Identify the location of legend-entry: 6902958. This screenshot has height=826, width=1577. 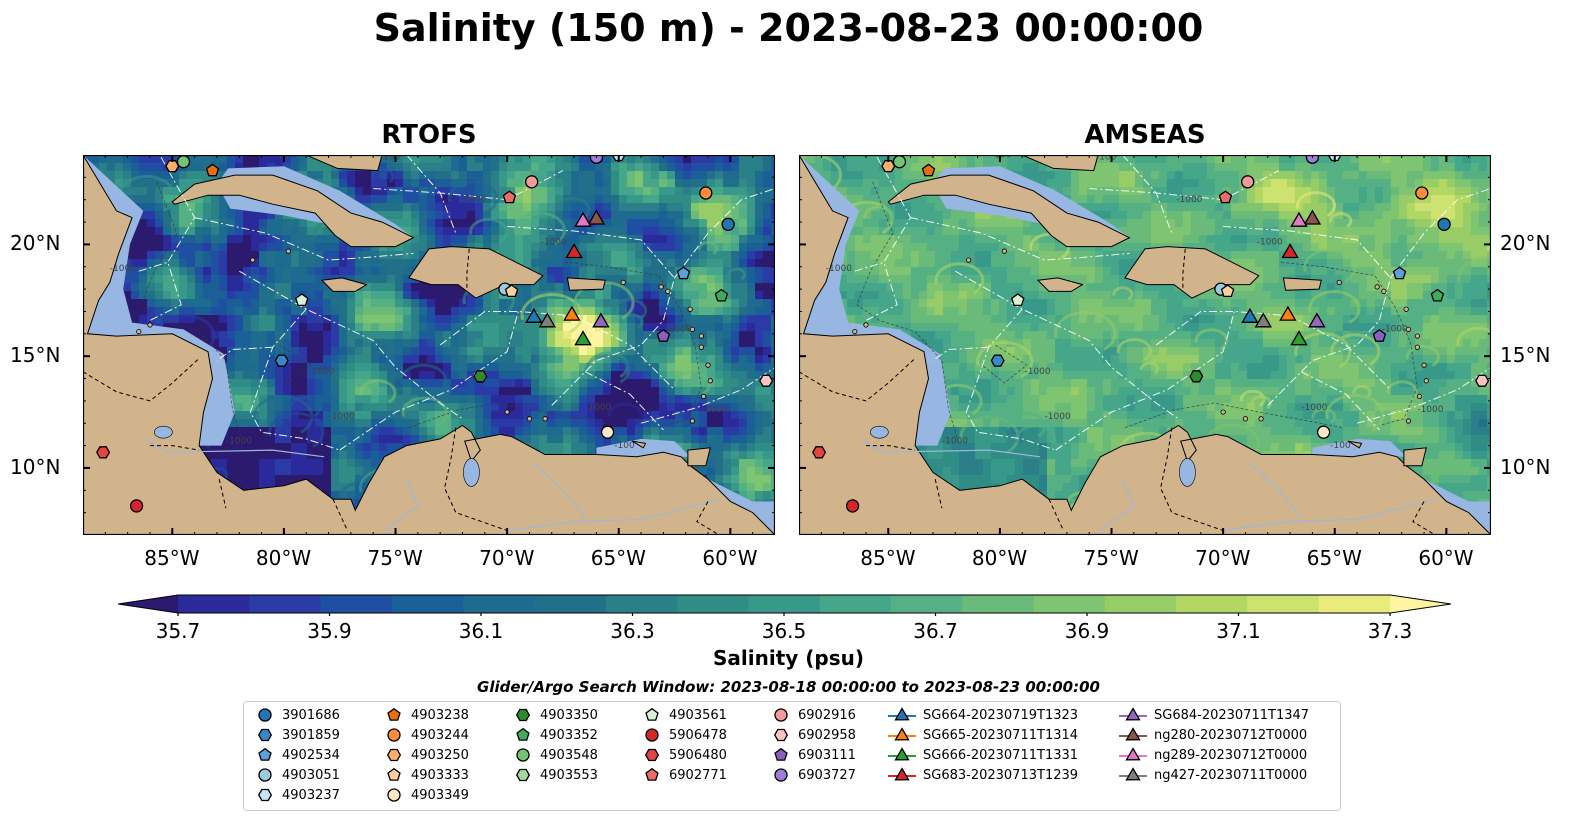
(813, 735).